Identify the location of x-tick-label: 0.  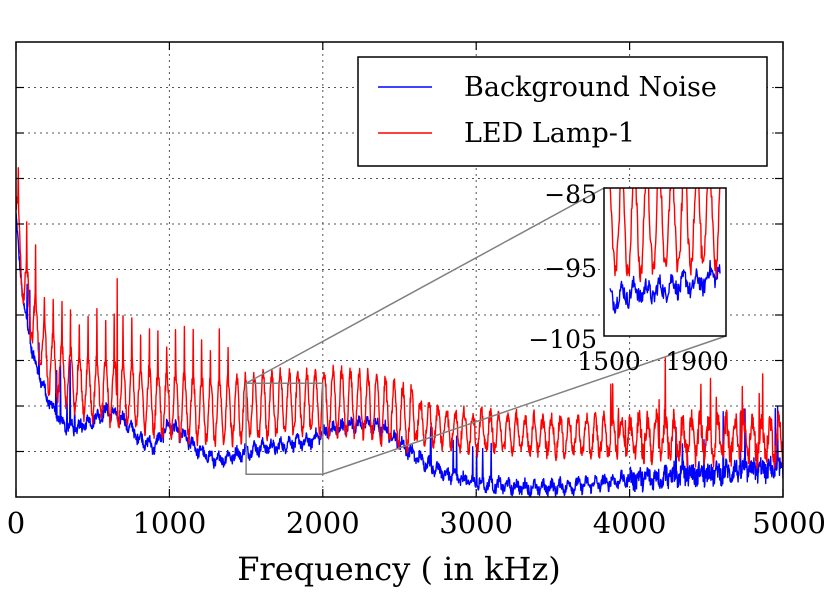
(16, 523).